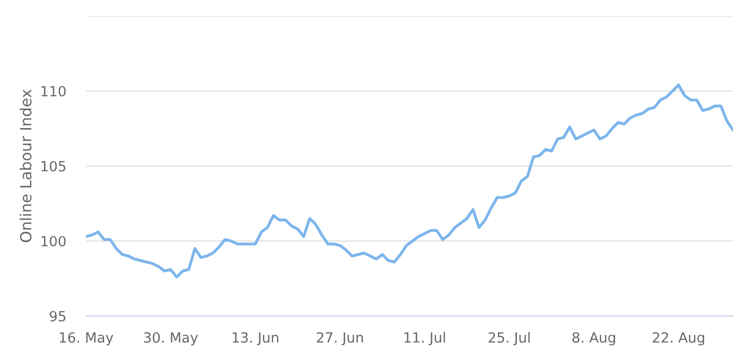 This screenshot has height=358, width=743. Describe the element at coordinates (58, 316) in the screenshot. I see `y-tick-label: 95` at that location.